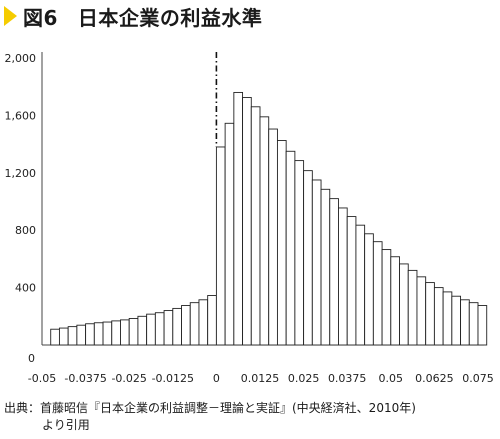  Describe the element at coordinates (391, 378) in the screenshot. I see `x-tick-label: 0.05` at that location.